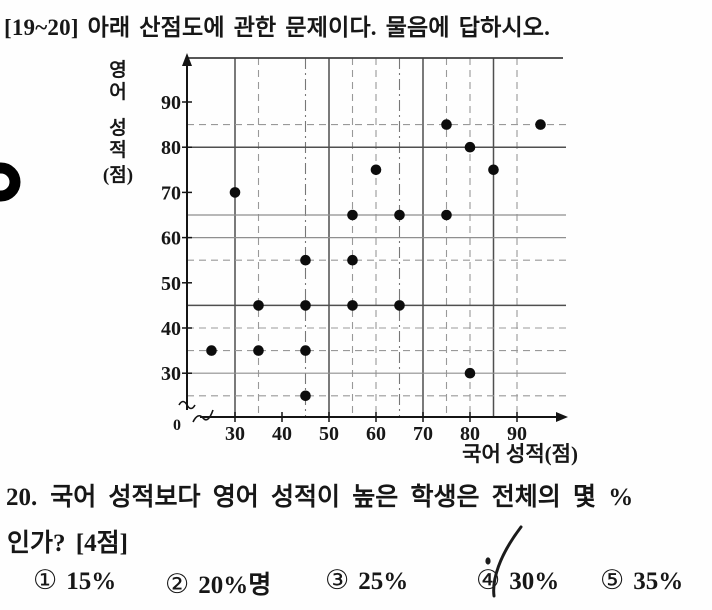  What do you see at coordinates (187, 59) in the screenshot?
I see `y-axis-arrow-icon` at bounding box center [187, 59].